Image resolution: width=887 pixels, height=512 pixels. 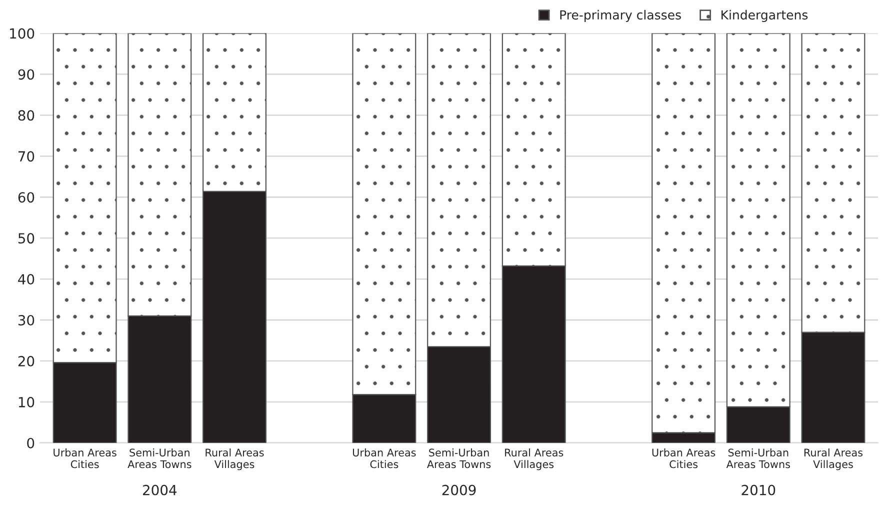 I want to click on y-tick-label: 20, so click(x=26, y=361).